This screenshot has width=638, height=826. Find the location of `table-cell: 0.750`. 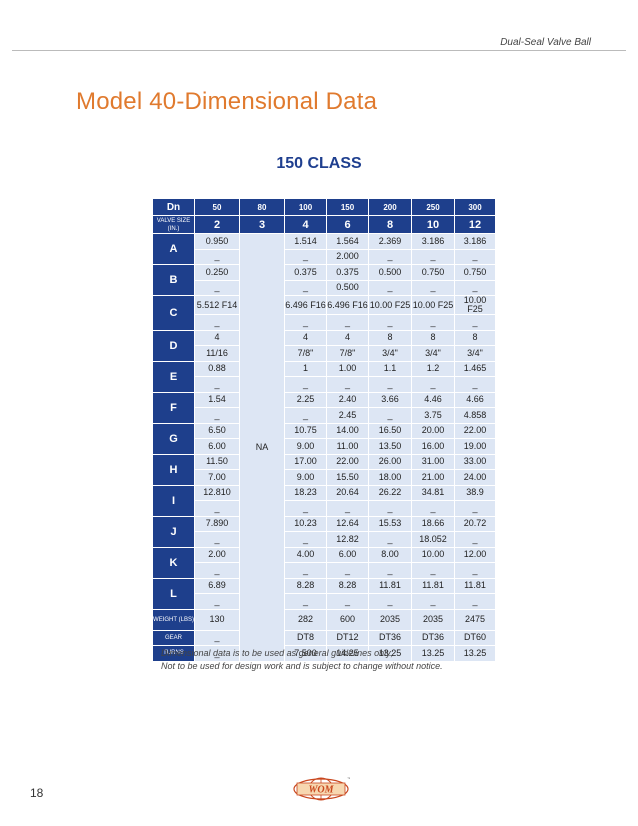

table-cell: 0.750 is located at coordinates (475, 272).